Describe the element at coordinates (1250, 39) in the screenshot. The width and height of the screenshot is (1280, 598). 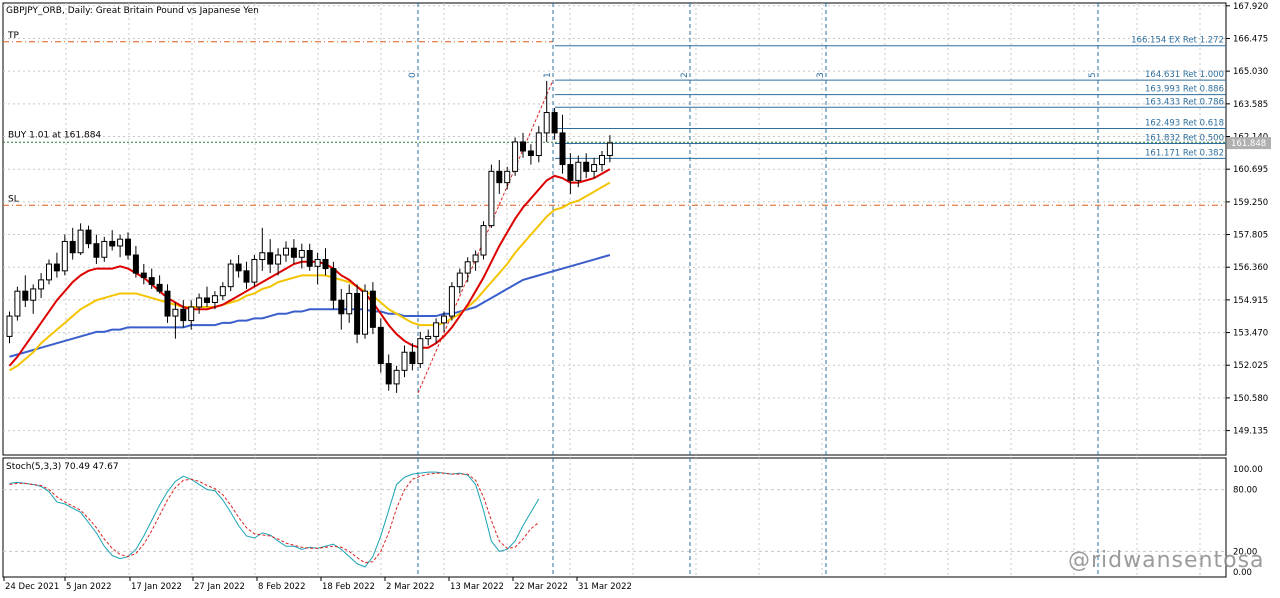
I see `price-axis-label: 166.475` at that location.